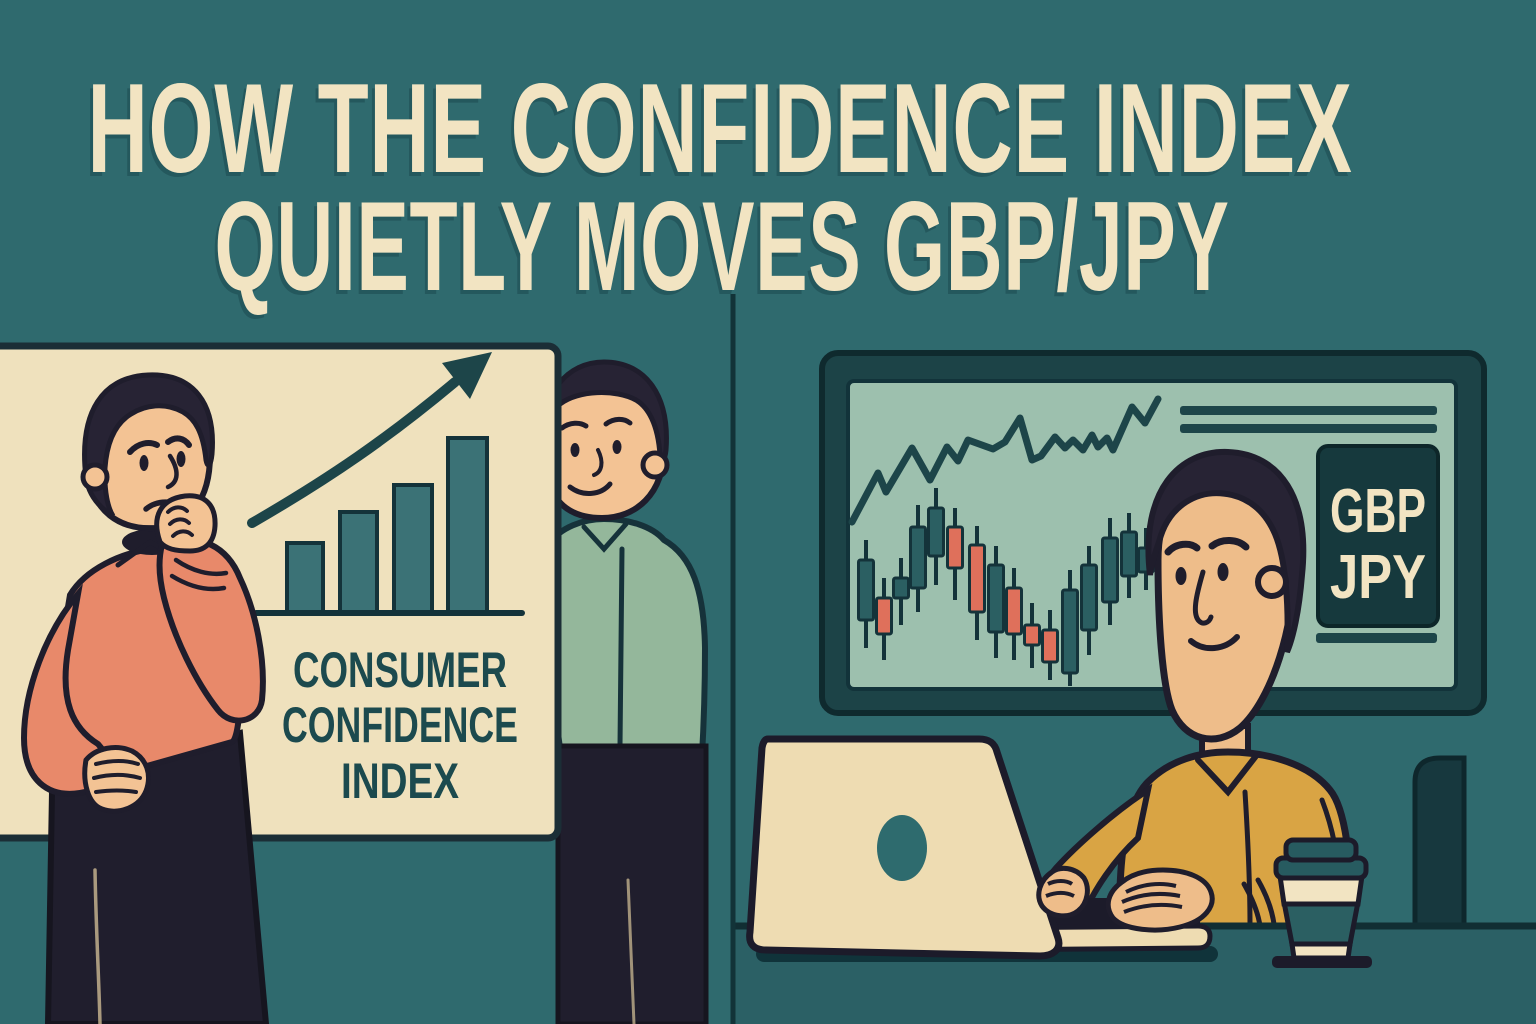  What do you see at coordinates (722, 246) in the screenshot?
I see `title-line2: QUIETLY MOVES GBP/JPY` at bounding box center [722, 246].